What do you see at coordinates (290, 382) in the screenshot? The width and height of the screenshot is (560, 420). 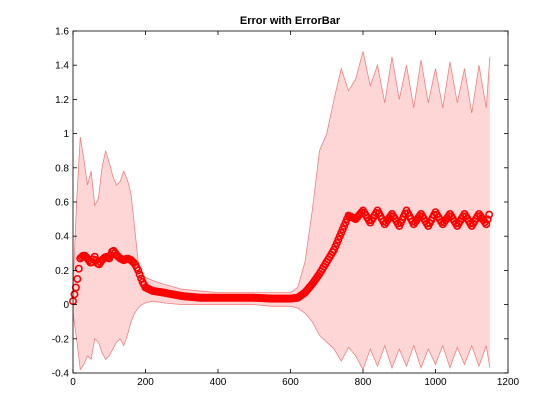 I see `x-tick-label: 600` at bounding box center [290, 382].